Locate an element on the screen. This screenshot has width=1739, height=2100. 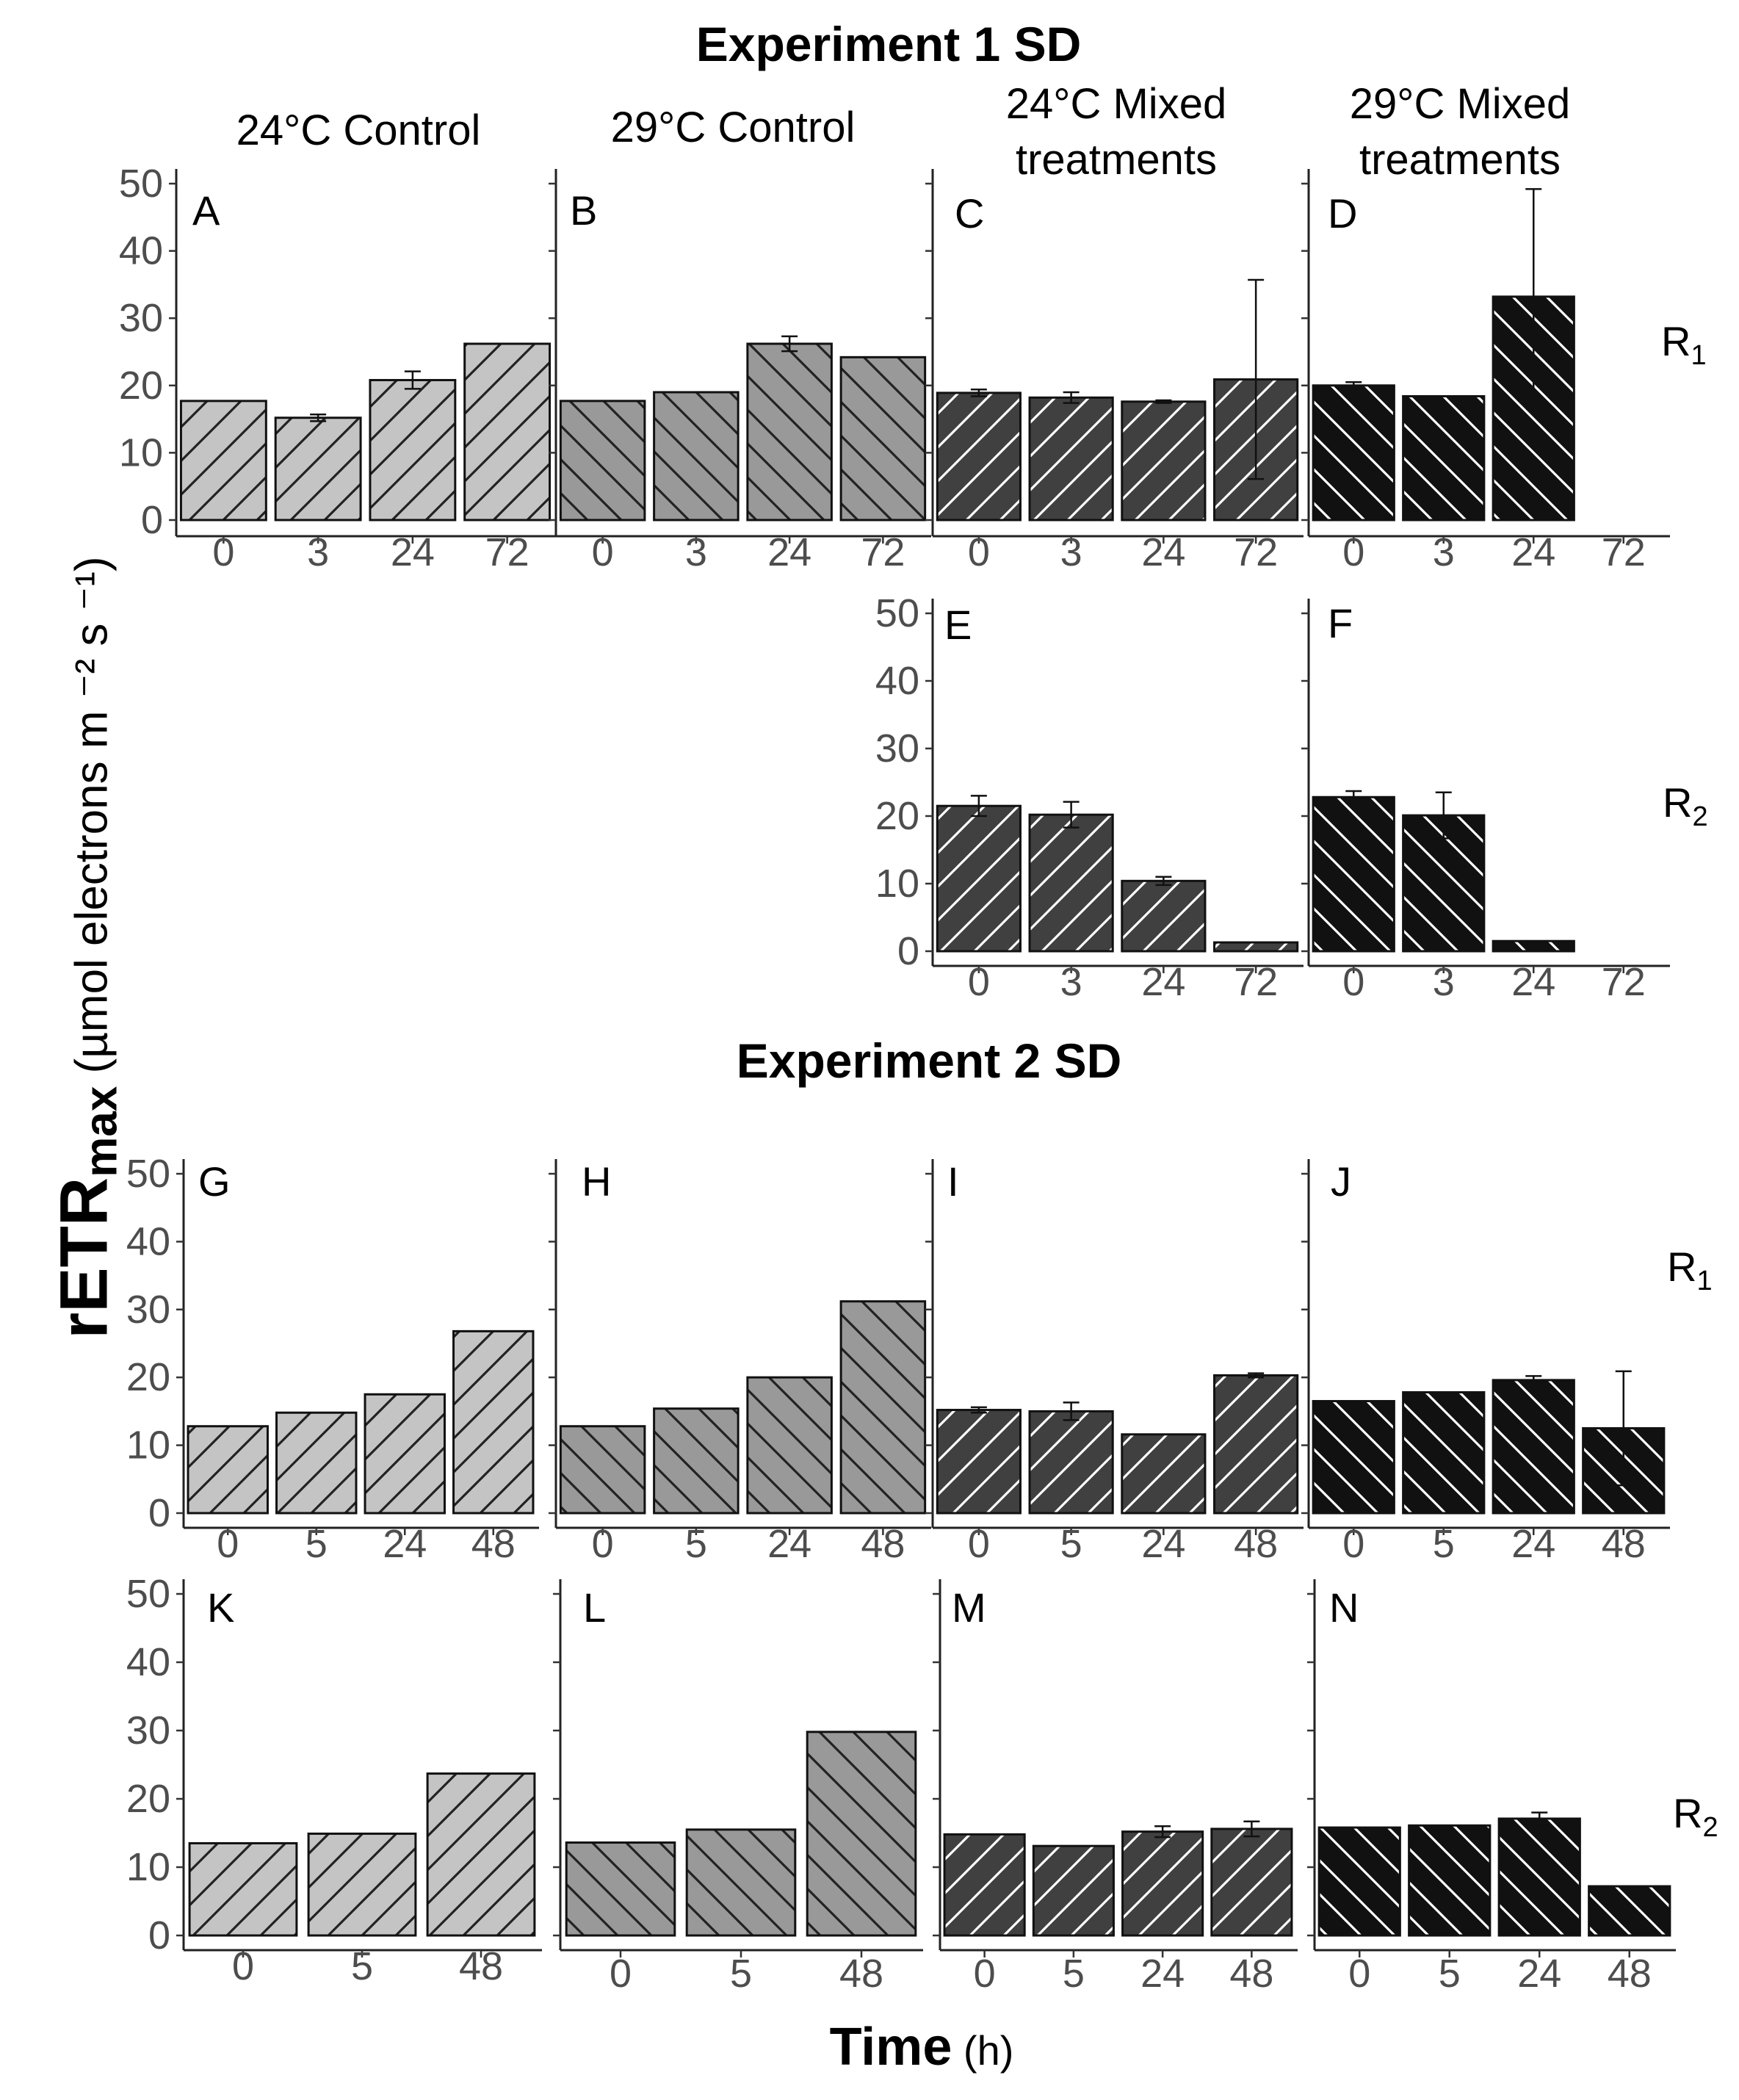
experiment-2-title: Experiment 2 SD is located at coordinates (929, 1060).